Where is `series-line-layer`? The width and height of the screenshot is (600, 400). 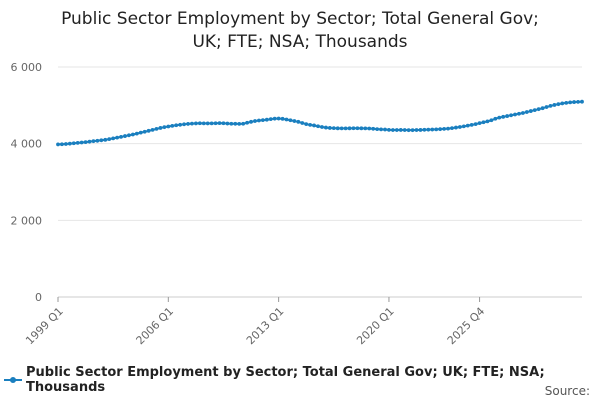
series-line-layer is located at coordinates (320, 123).